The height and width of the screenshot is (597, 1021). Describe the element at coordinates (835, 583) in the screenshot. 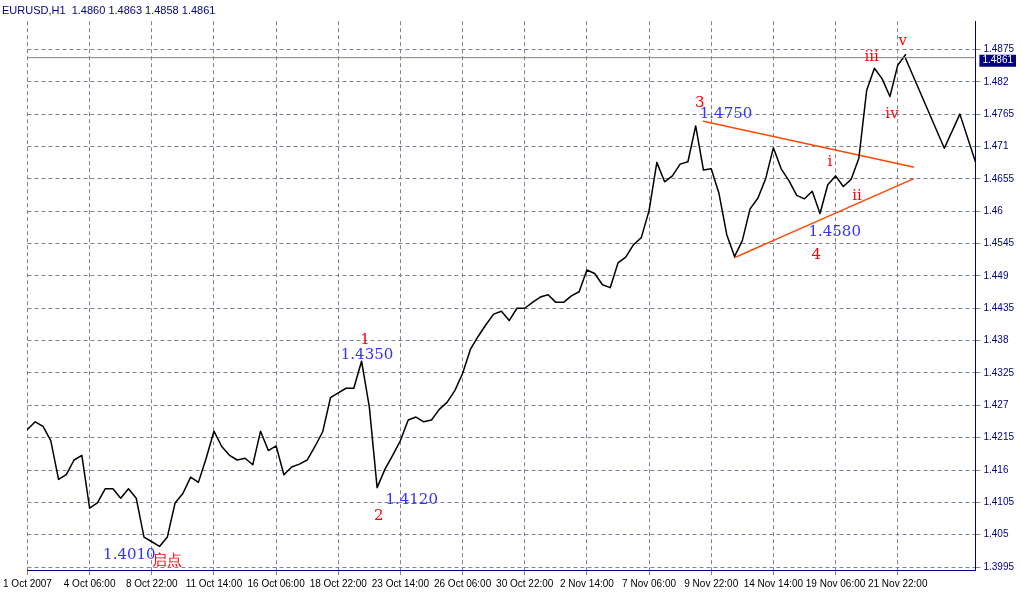

I see `x-tick-label: 19 Nov 06:00` at that location.